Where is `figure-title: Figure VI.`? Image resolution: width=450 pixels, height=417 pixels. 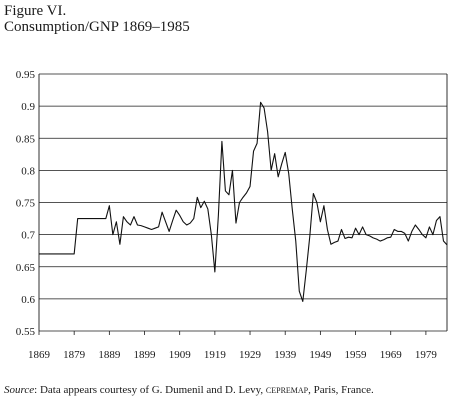
figure-title: Figure VI. is located at coordinates (35, 11).